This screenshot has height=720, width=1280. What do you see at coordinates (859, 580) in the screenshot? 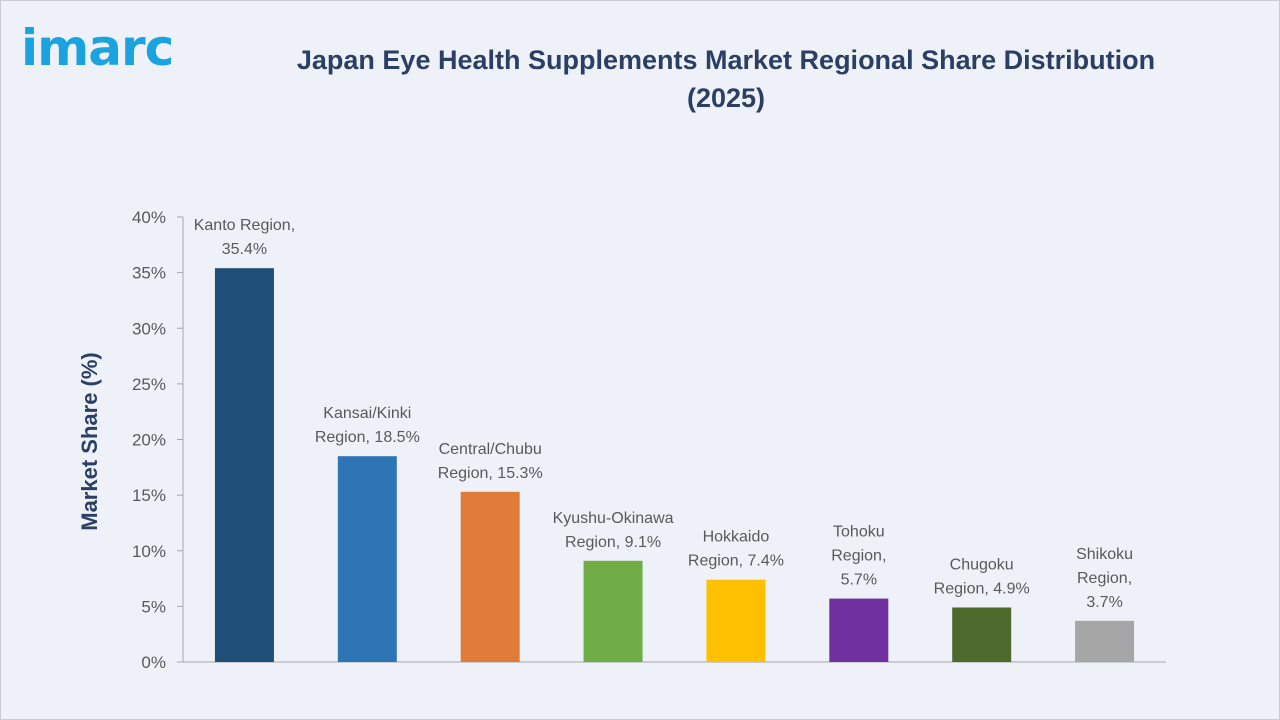
I see `data-label: 5.7%` at bounding box center [859, 580].